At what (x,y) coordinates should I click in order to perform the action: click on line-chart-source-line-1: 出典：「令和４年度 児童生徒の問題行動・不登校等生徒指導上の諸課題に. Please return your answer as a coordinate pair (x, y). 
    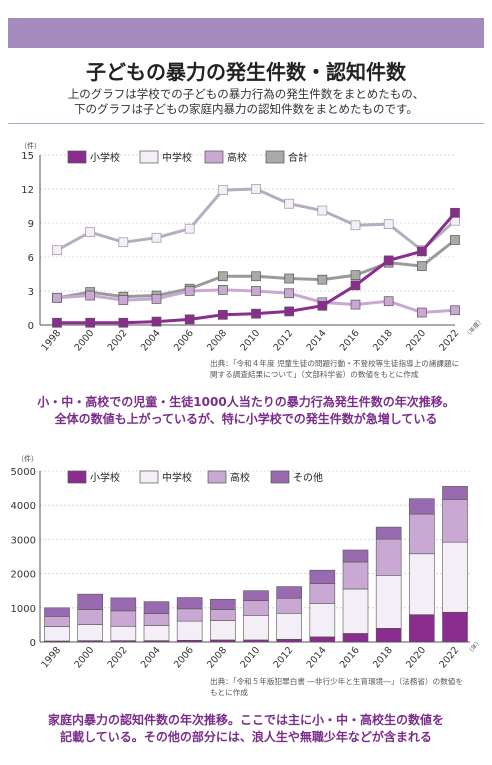
    Looking at the image, I should click on (335, 363).